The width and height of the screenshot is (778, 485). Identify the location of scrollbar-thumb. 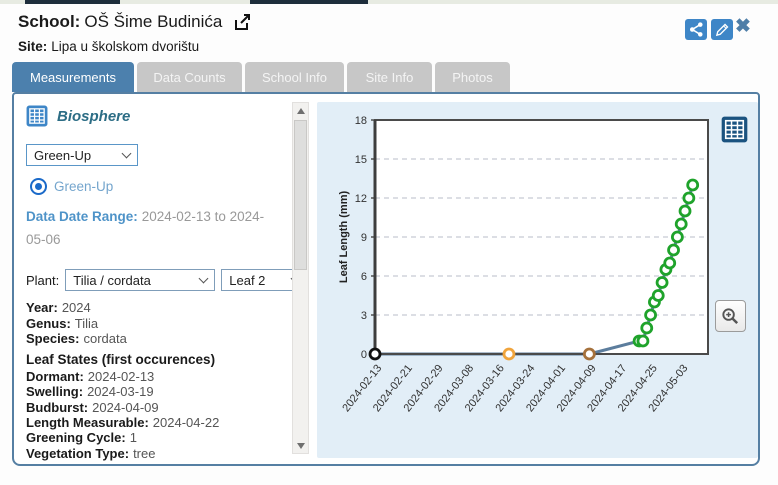
(300, 195).